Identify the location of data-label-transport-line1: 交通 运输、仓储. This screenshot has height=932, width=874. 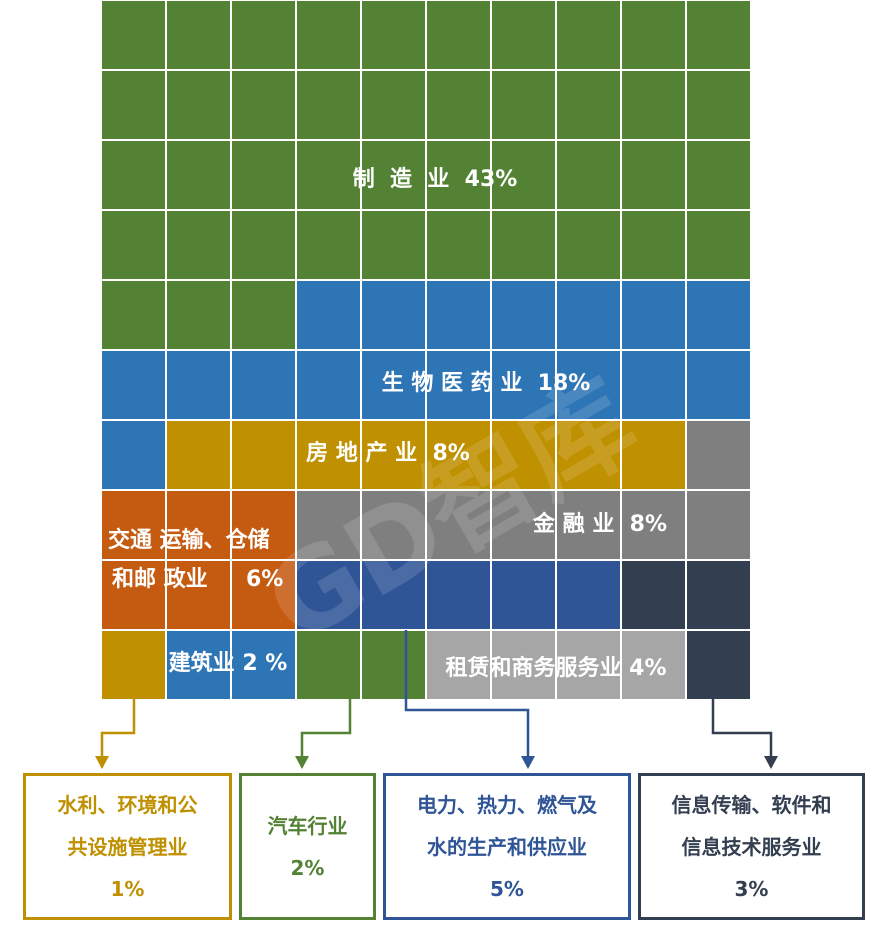
(189, 540).